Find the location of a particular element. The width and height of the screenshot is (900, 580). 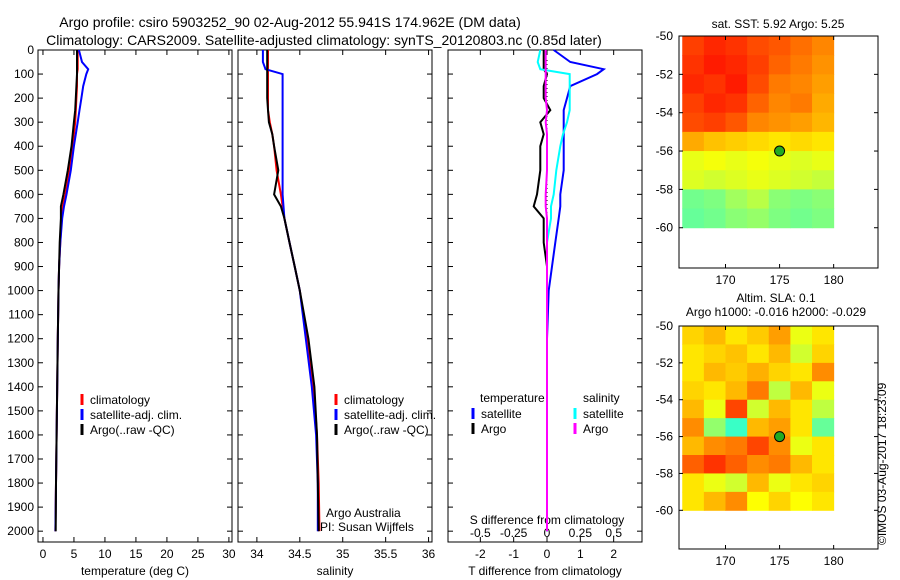

x-tick-label: 15 is located at coordinates (136, 554).